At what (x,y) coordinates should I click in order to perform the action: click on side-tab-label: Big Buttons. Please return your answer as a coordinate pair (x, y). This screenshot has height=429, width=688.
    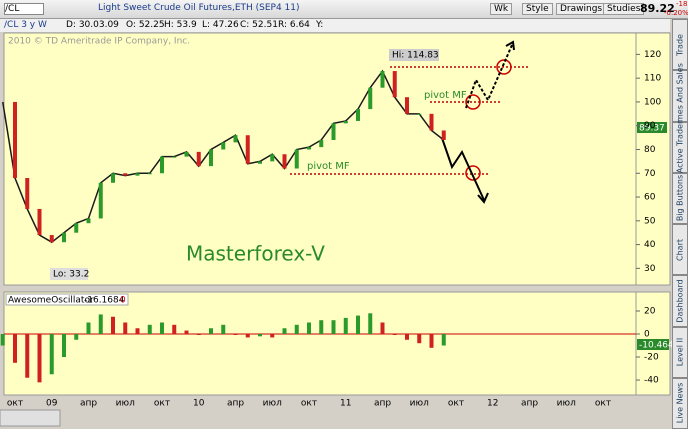
    Looking at the image, I should click on (680, 198).